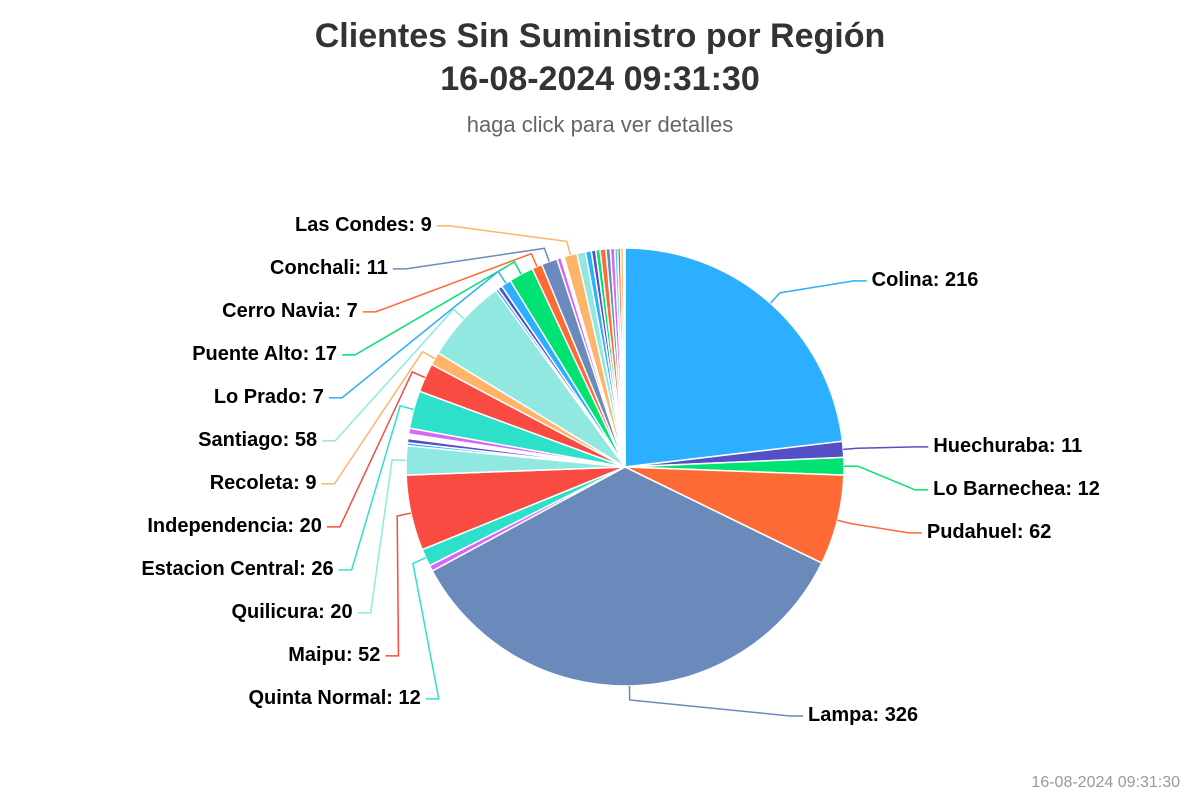 The height and width of the screenshot is (800, 1200). Describe the element at coordinates (363, 225) in the screenshot. I see `data-label: Las Condes: 9` at that location.